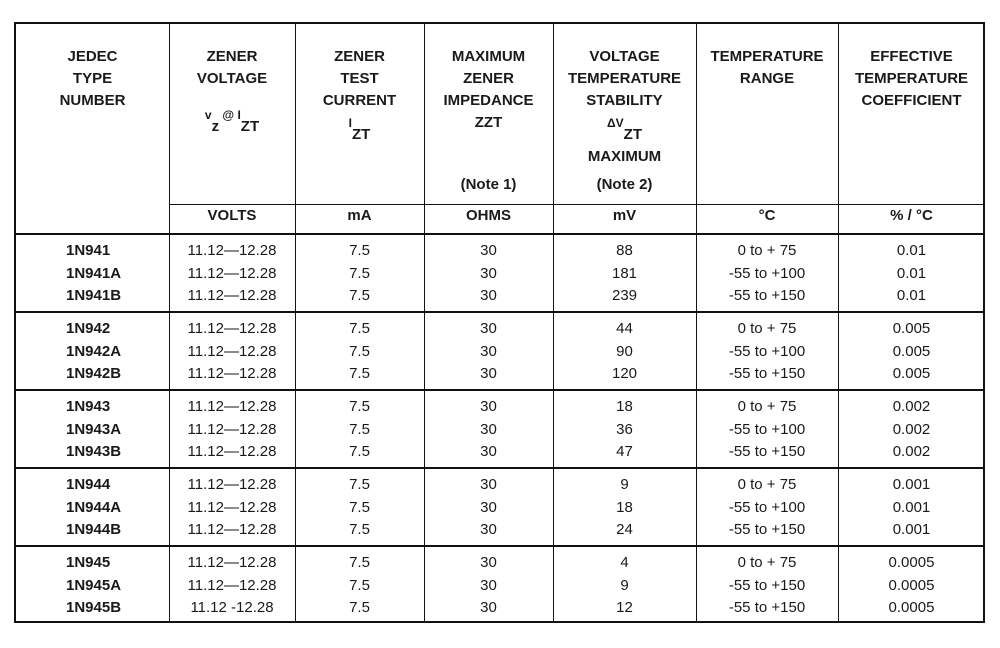 Image resolution: width=1000 pixels, height=648 pixels. I want to click on type-number: 1N944B, so click(94, 529).